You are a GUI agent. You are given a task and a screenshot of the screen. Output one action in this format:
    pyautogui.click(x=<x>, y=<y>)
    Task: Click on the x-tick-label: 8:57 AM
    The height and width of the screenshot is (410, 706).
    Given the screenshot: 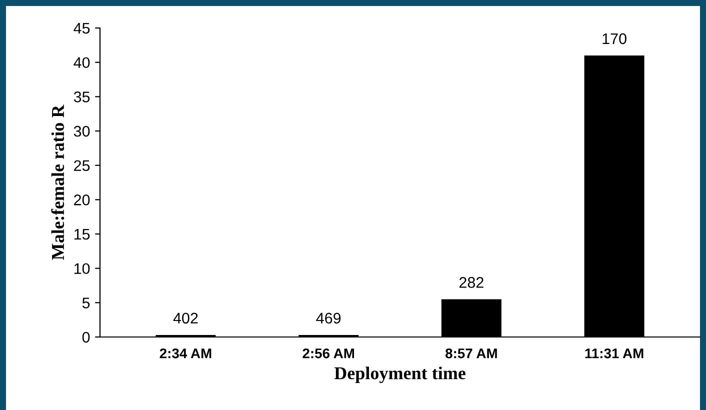 What is the action you would take?
    pyautogui.click(x=471, y=353)
    